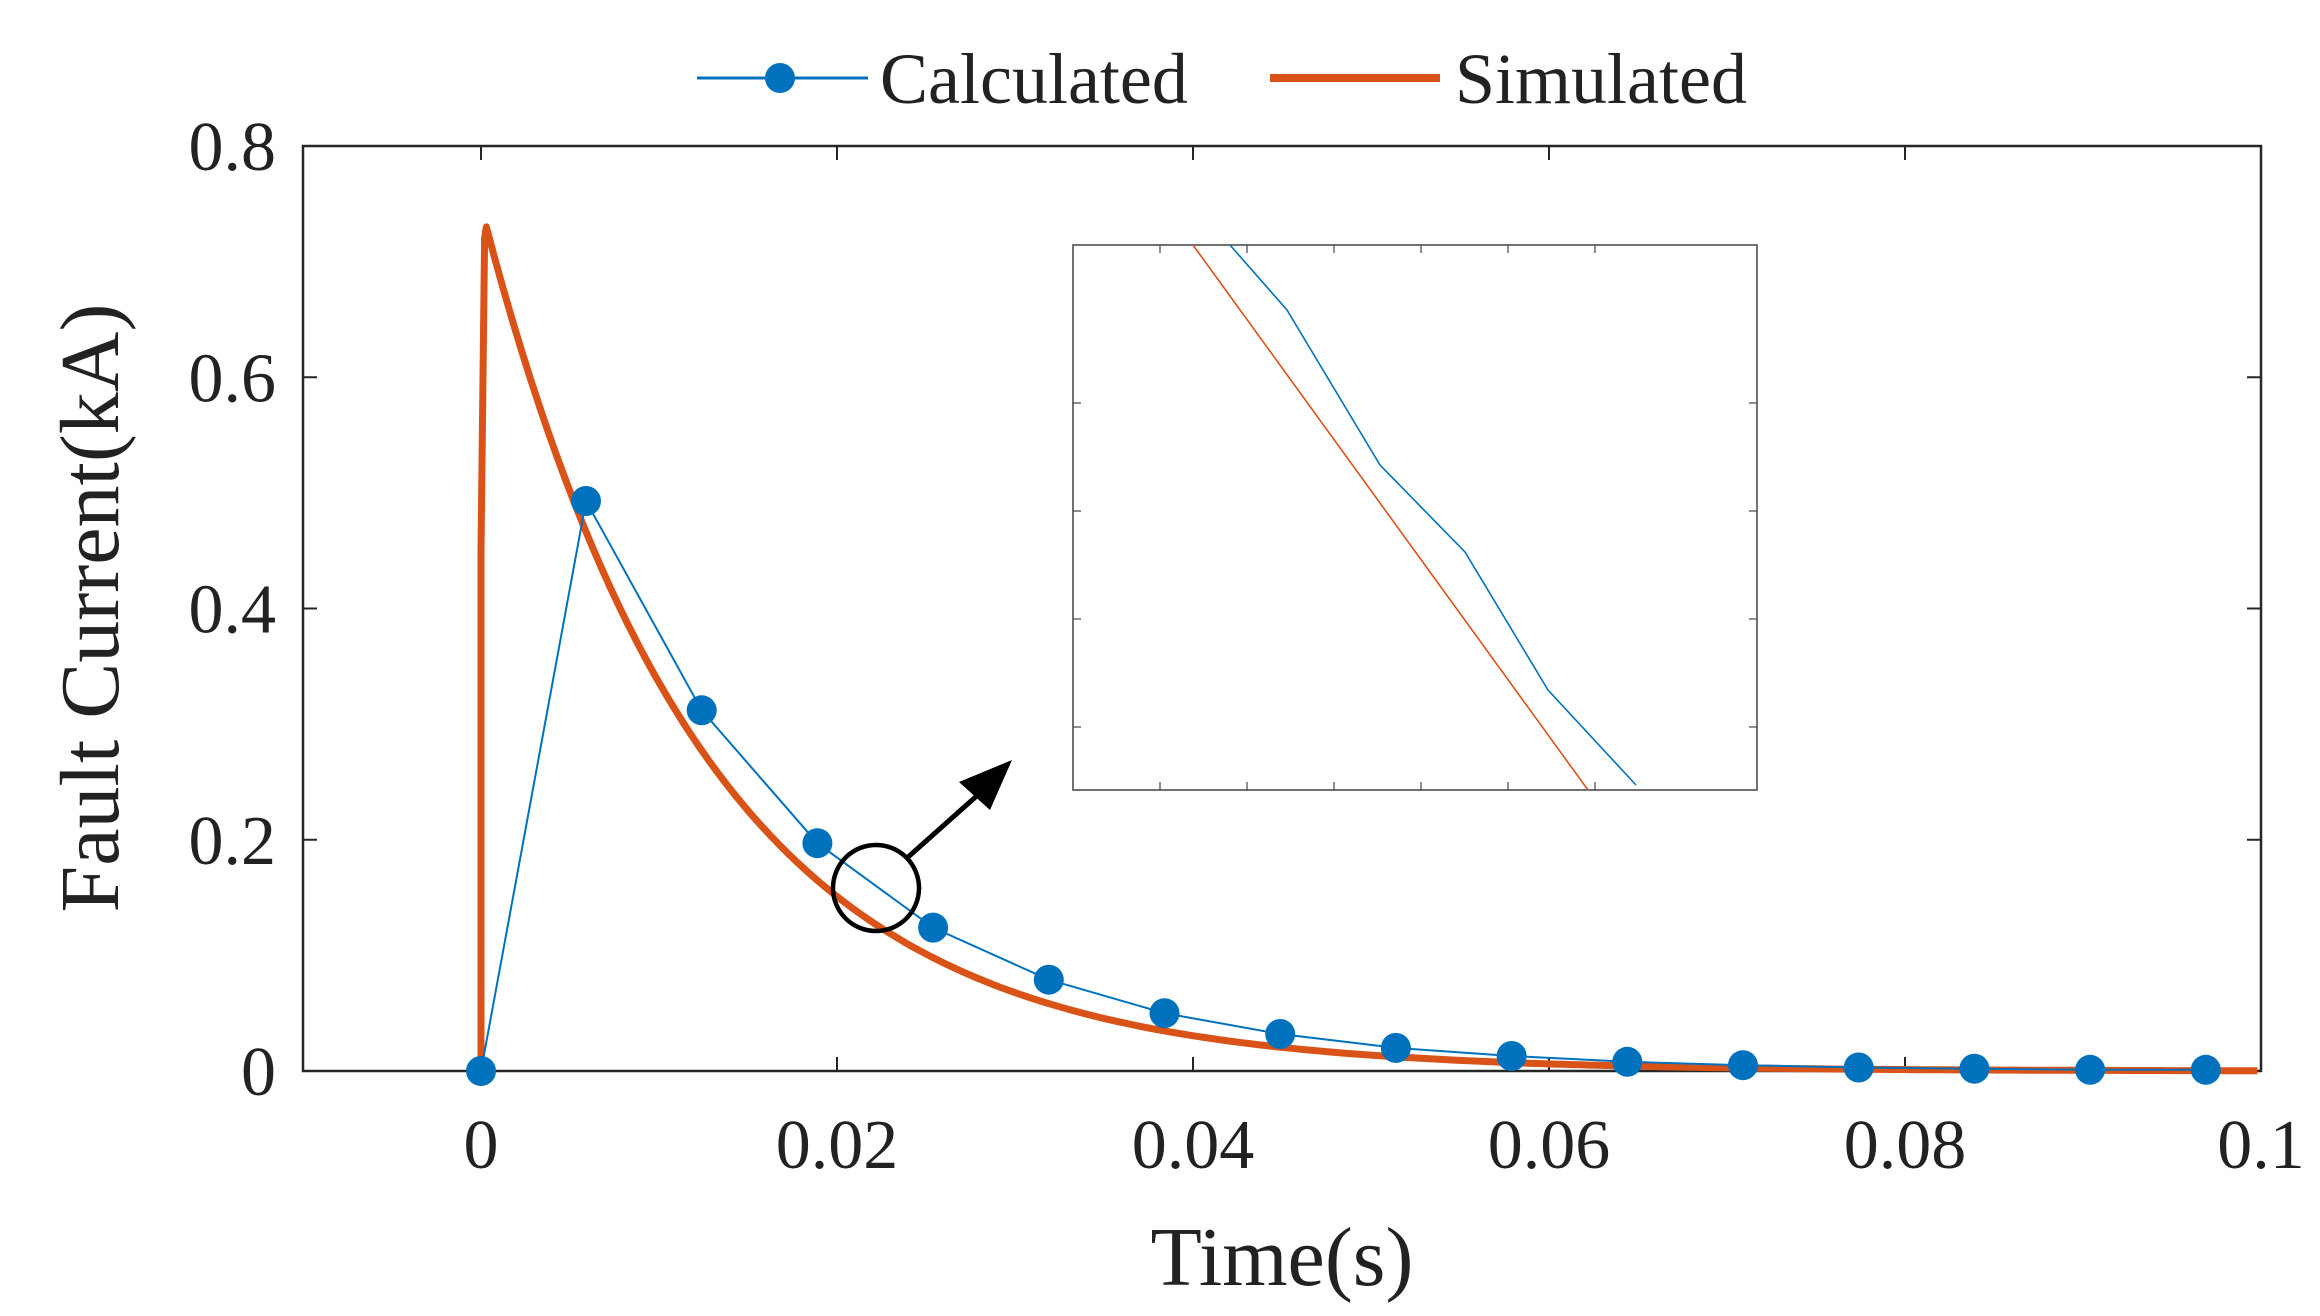  Describe the element at coordinates (233, 378) in the screenshot. I see `y-tick-label: 0.6` at that location.